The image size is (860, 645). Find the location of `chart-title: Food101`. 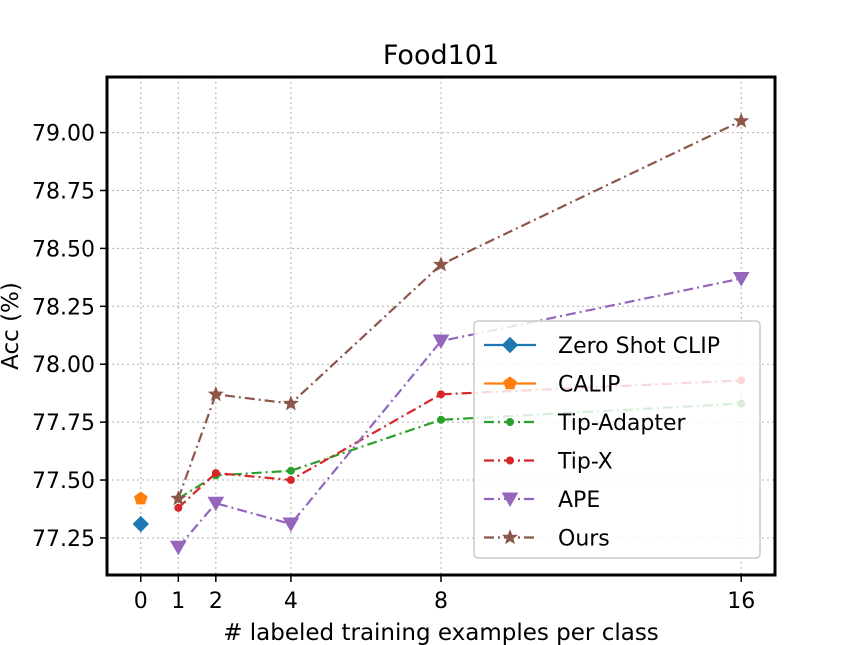

chart-title: Food101 is located at coordinates (441, 55).